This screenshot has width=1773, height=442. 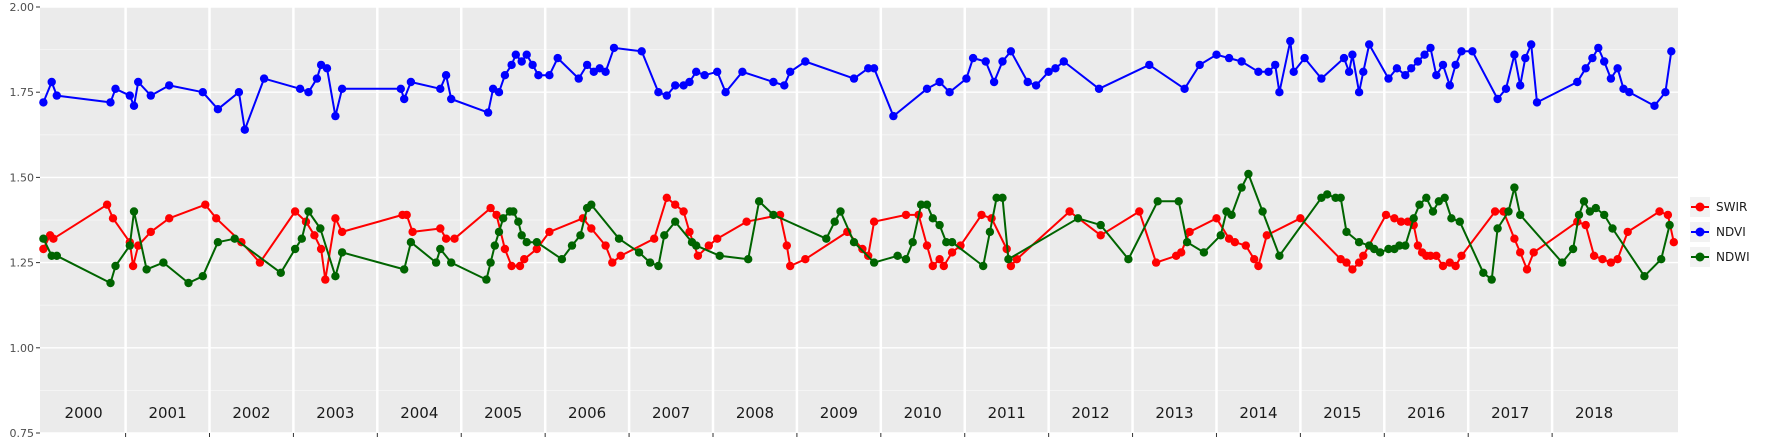 I want to click on year-label: 2011, so click(x=1007, y=413).